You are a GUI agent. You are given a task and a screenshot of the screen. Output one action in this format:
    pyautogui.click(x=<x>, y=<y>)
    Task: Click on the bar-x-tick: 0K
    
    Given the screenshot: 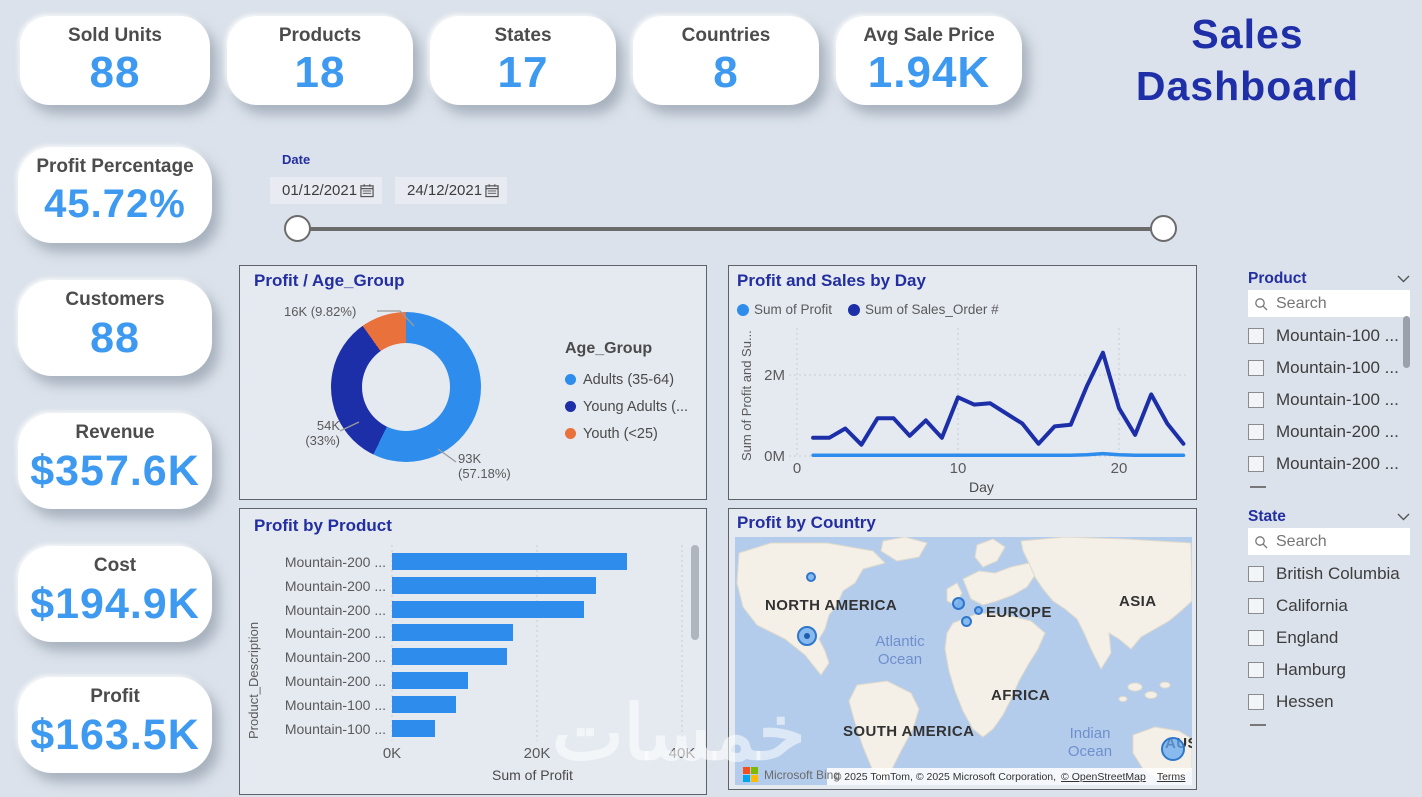 What is the action you would take?
    pyautogui.click(x=392, y=753)
    